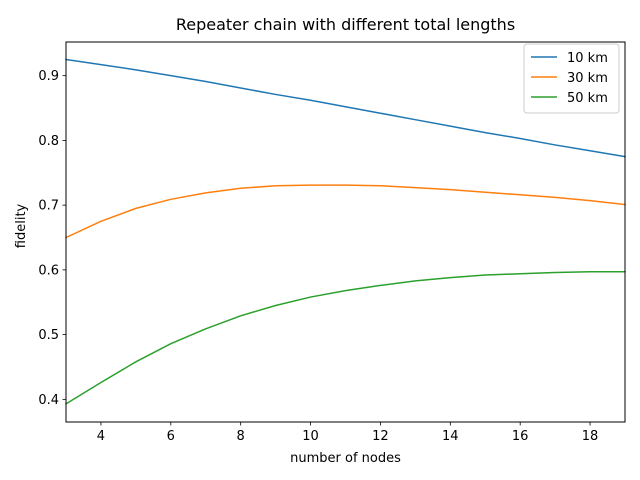 The height and width of the screenshot is (480, 640). Describe the element at coordinates (48, 400) in the screenshot. I see `y-tick-label: 0.4` at that location.